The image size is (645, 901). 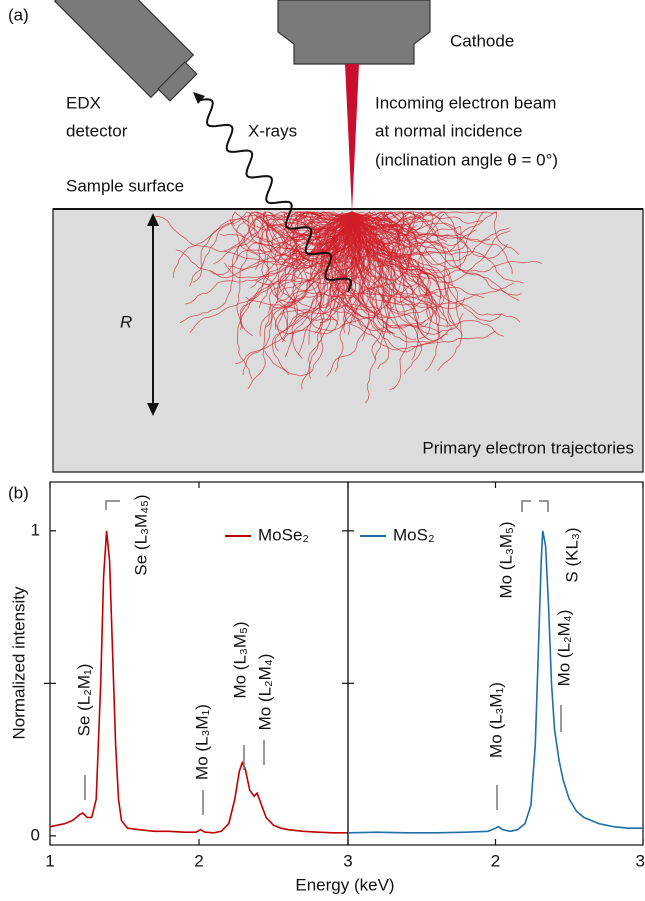 I want to click on x-tick-label: 1, so click(x=49, y=860).